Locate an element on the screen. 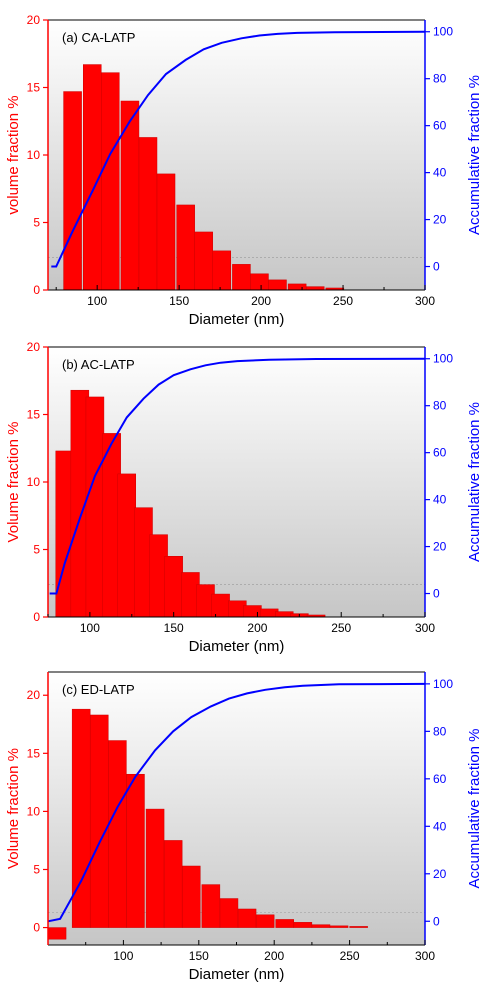  panel-label: (a) CA-LATP is located at coordinates (98, 37).